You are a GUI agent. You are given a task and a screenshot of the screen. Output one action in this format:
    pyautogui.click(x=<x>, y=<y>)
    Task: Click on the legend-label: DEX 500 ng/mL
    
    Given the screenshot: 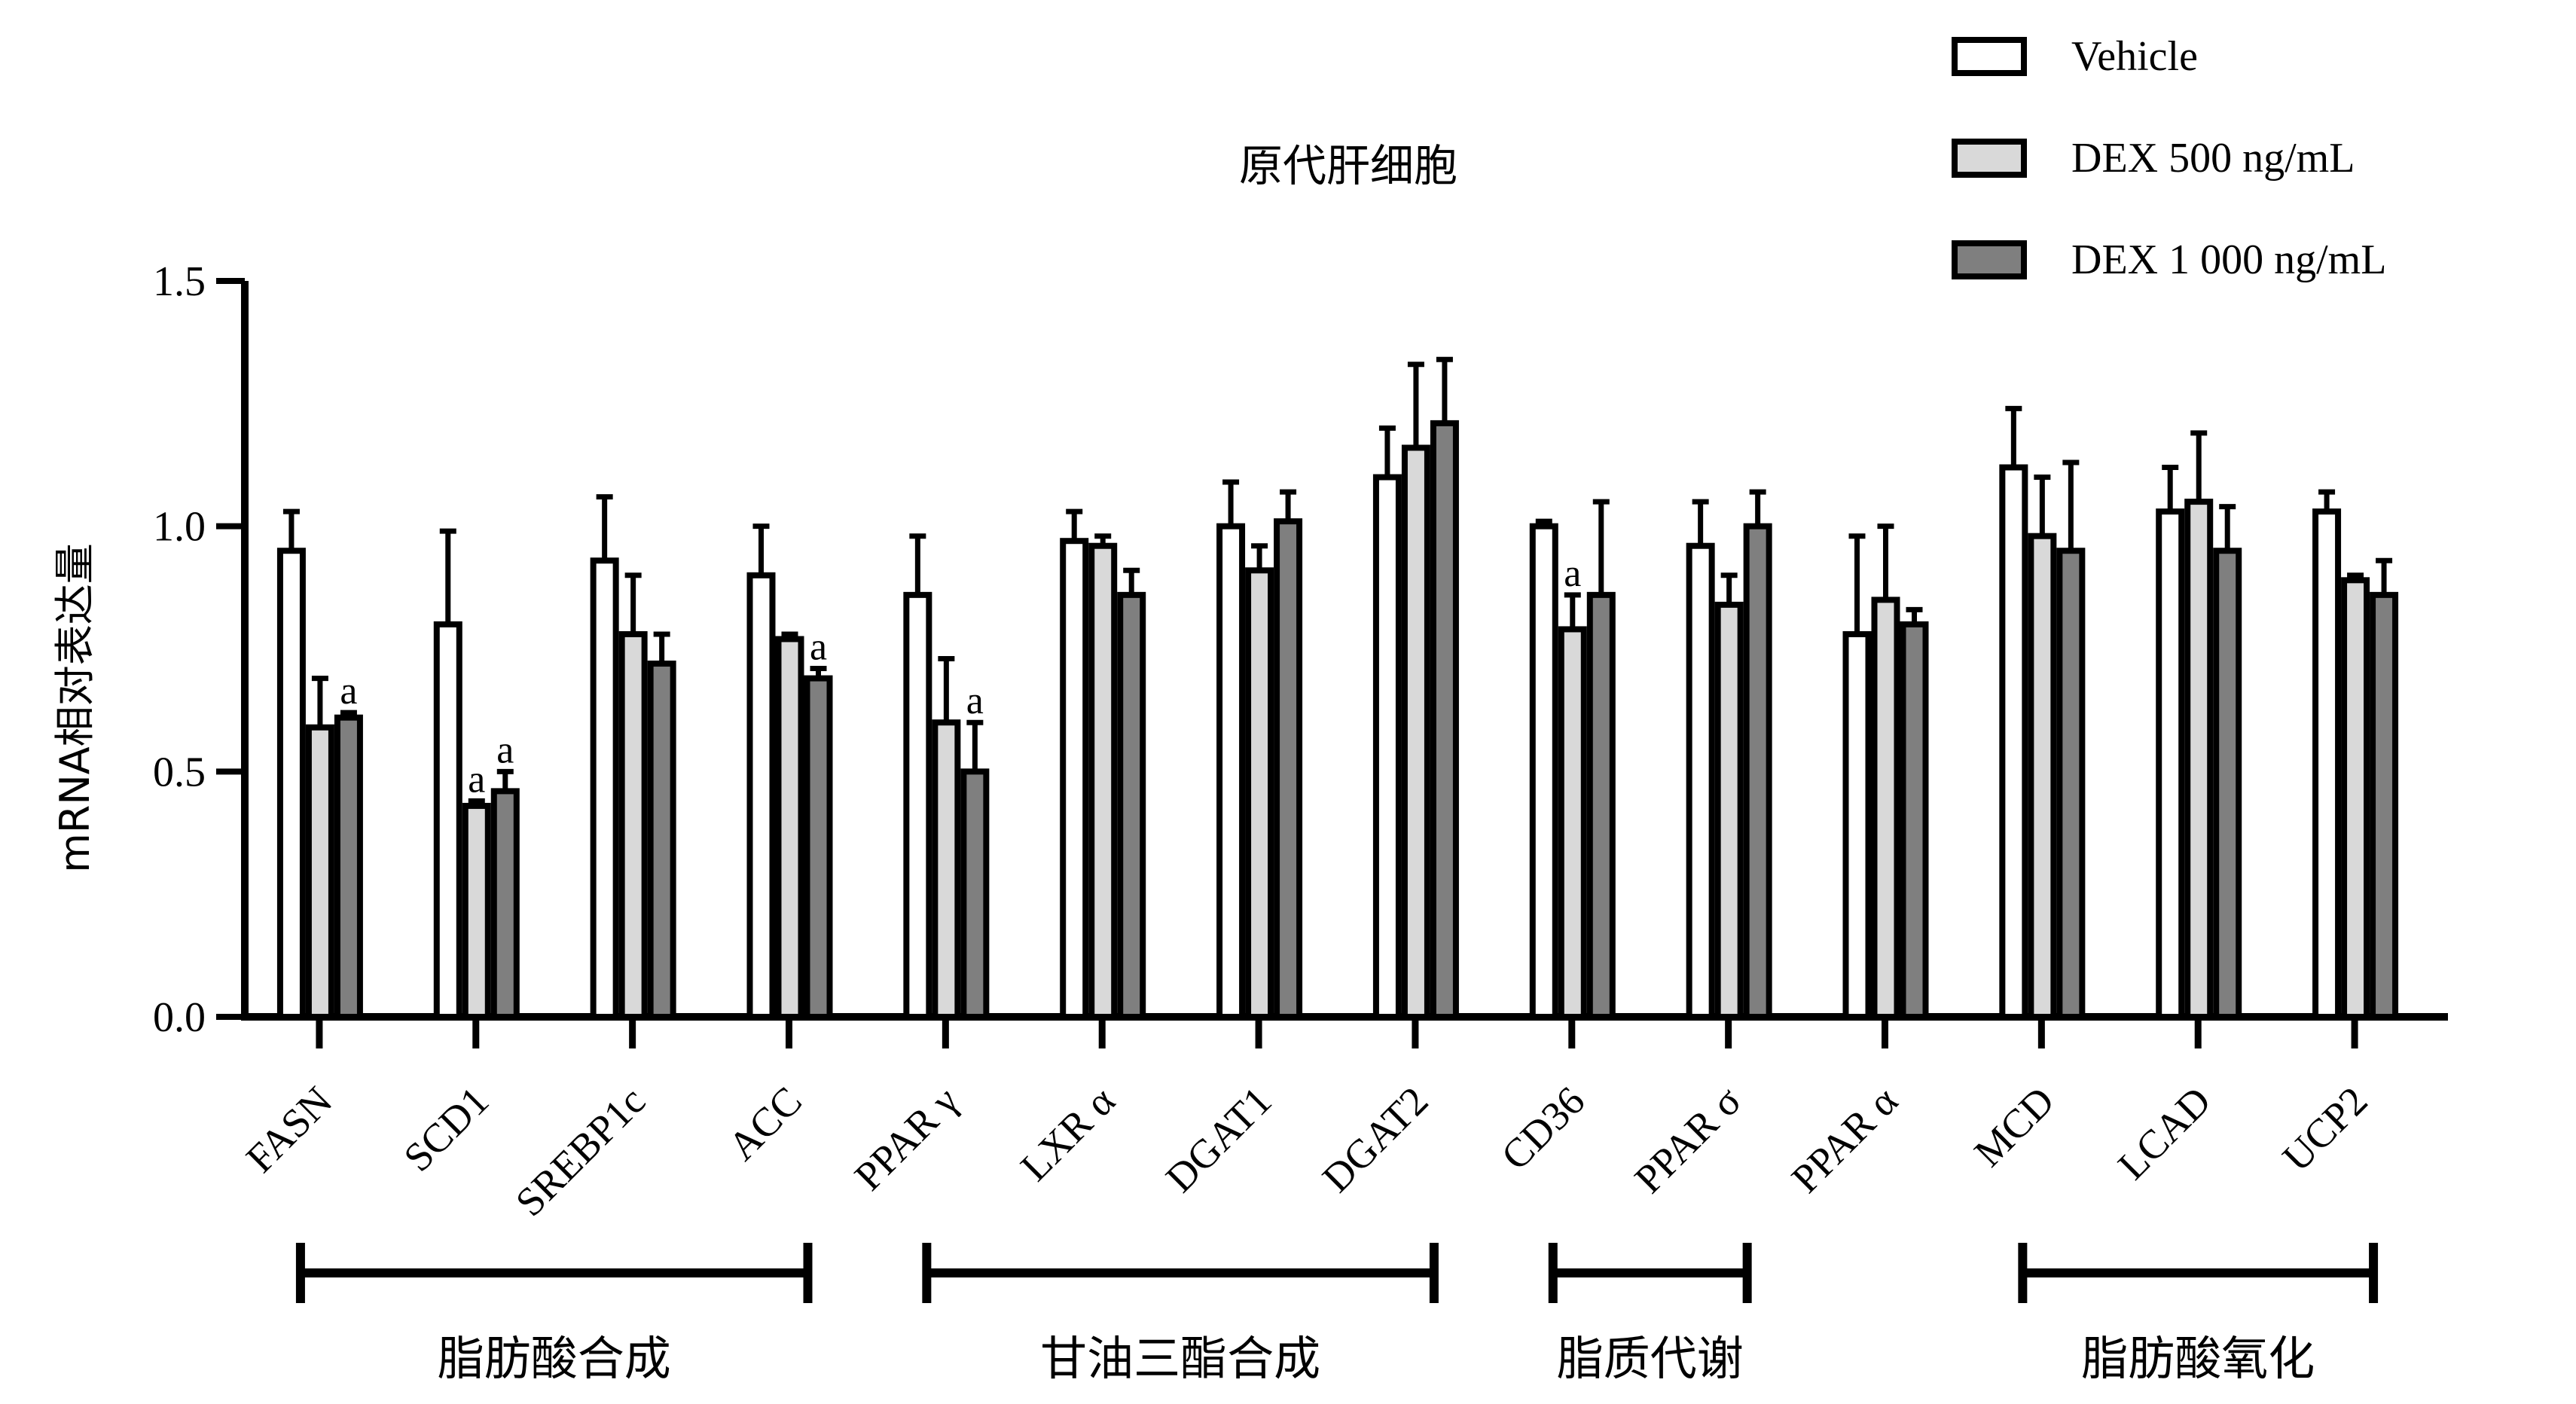 What is the action you would take?
    pyautogui.click(x=2213, y=158)
    